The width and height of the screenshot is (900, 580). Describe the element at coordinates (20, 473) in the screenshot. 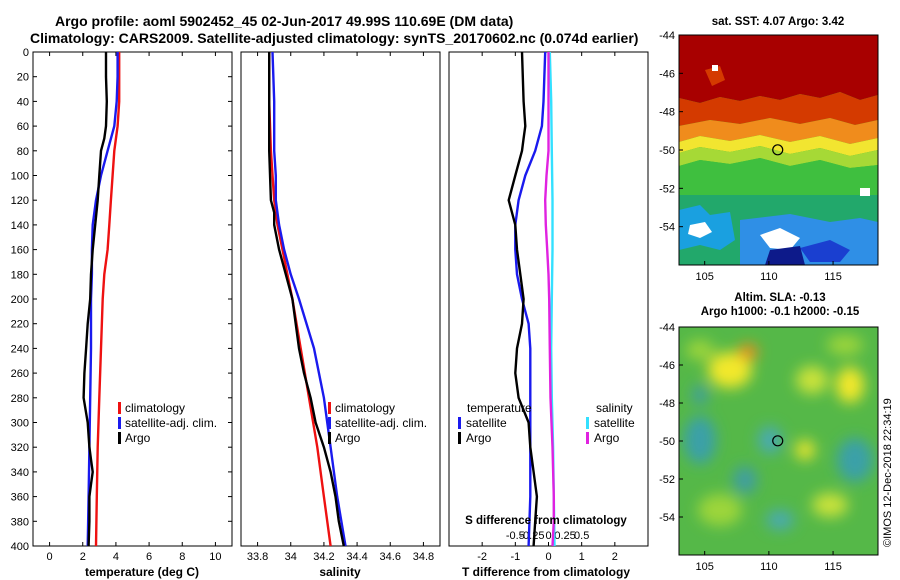

I see `depth-tick-label: 340` at that location.